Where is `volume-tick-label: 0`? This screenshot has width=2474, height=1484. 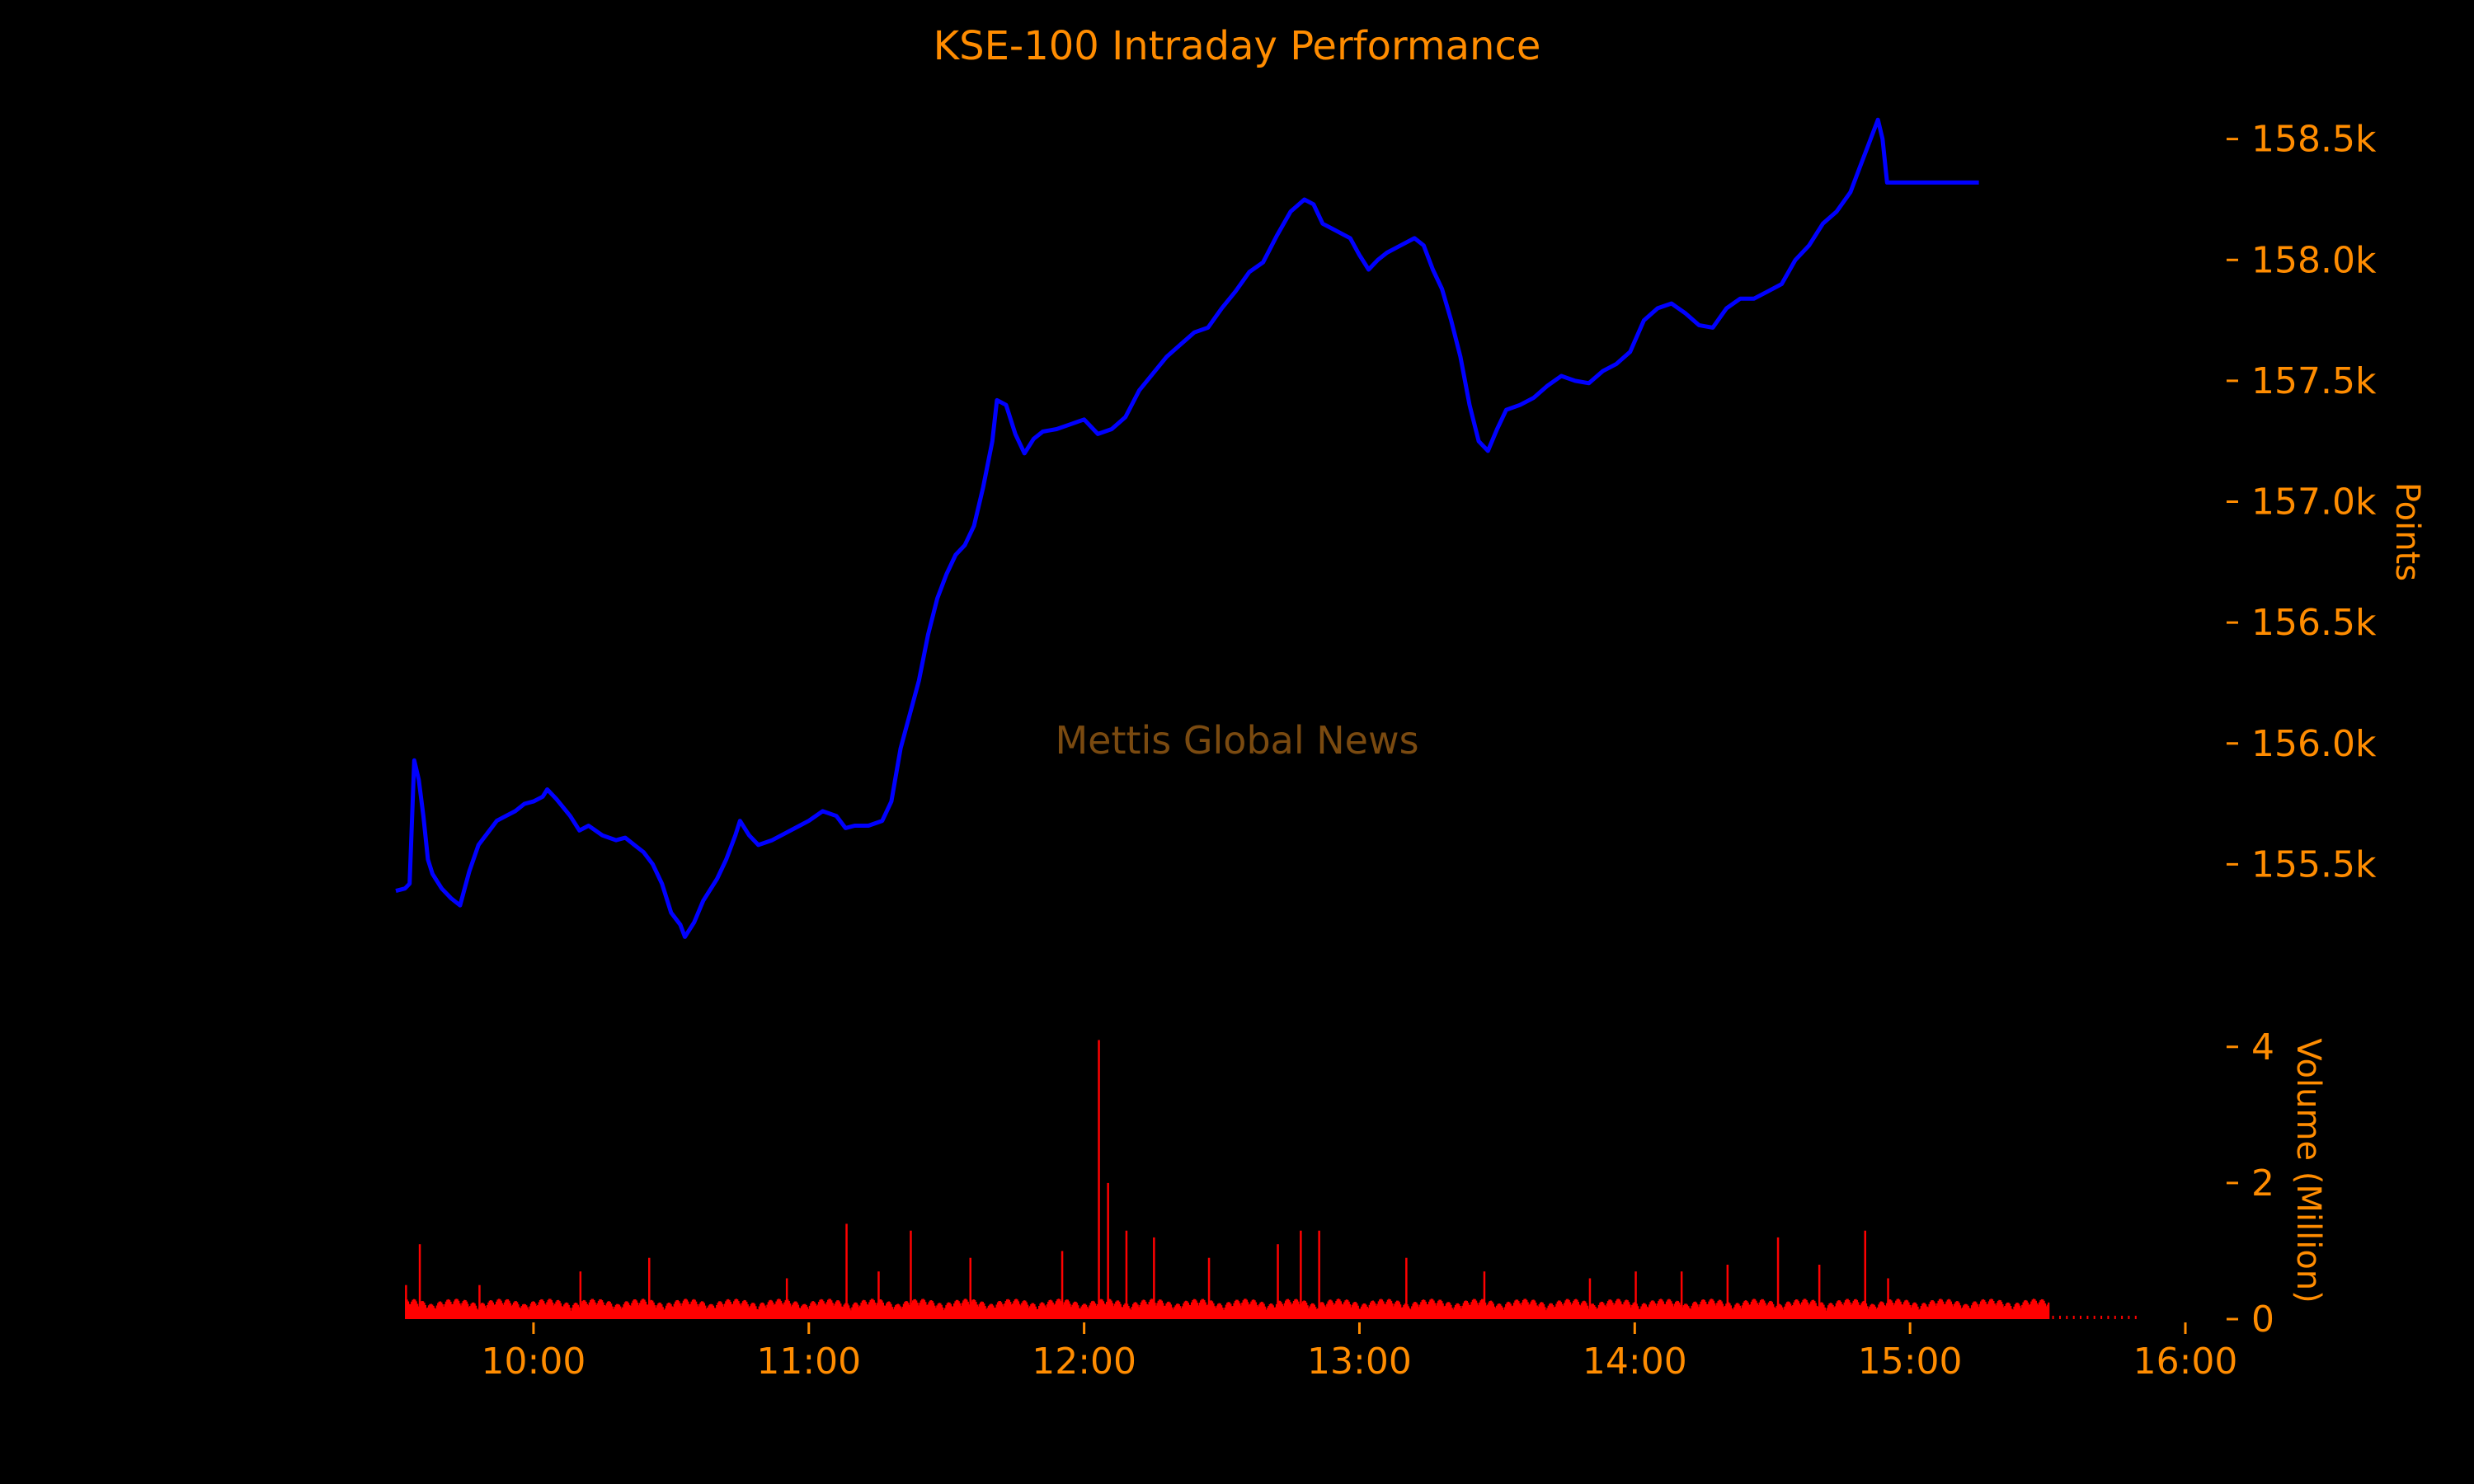
volume-tick-label: 0 is located at coordinates (2262, 1319).